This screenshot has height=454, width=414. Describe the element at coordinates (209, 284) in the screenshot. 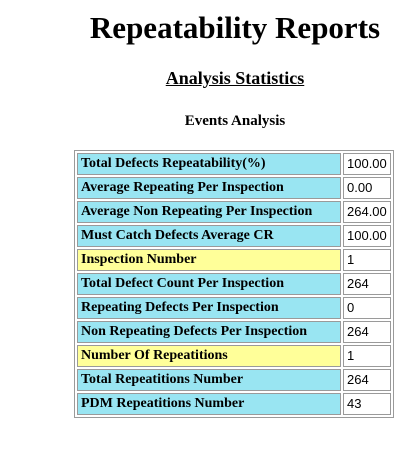

I see `stat-label-total-defect-count: Total Defect Count Per Inspection` at that location.